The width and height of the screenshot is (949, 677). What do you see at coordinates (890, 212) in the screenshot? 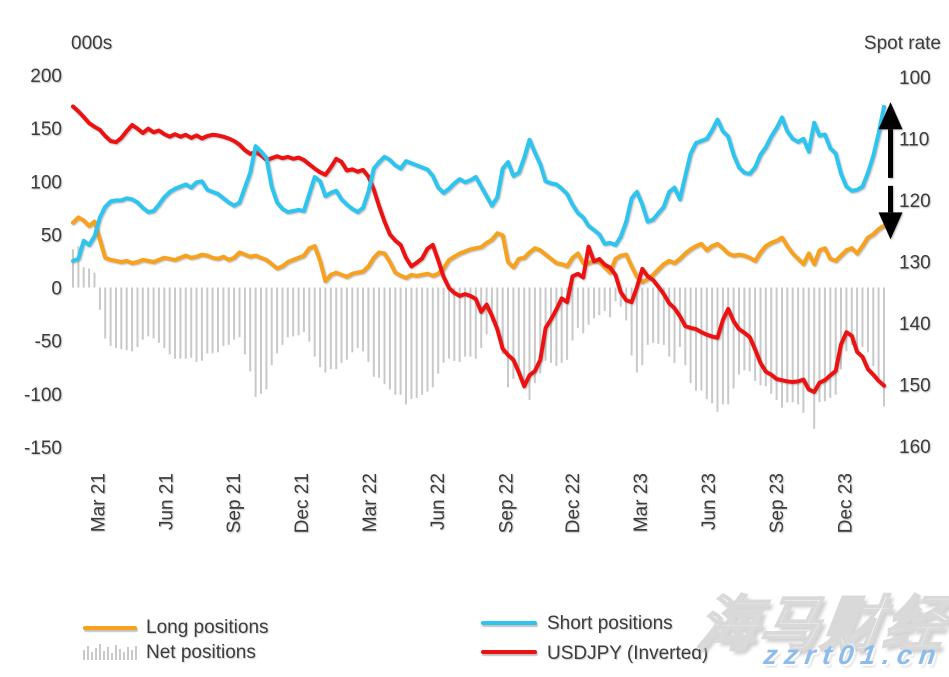
I see `arrow-down-icon` at bounding box center [890, 212].